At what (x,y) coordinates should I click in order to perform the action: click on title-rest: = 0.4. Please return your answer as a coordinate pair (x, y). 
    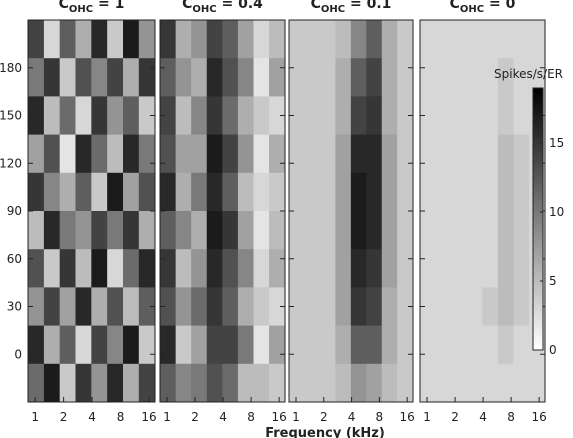
    Looking at the image, I should click on (240, 6).